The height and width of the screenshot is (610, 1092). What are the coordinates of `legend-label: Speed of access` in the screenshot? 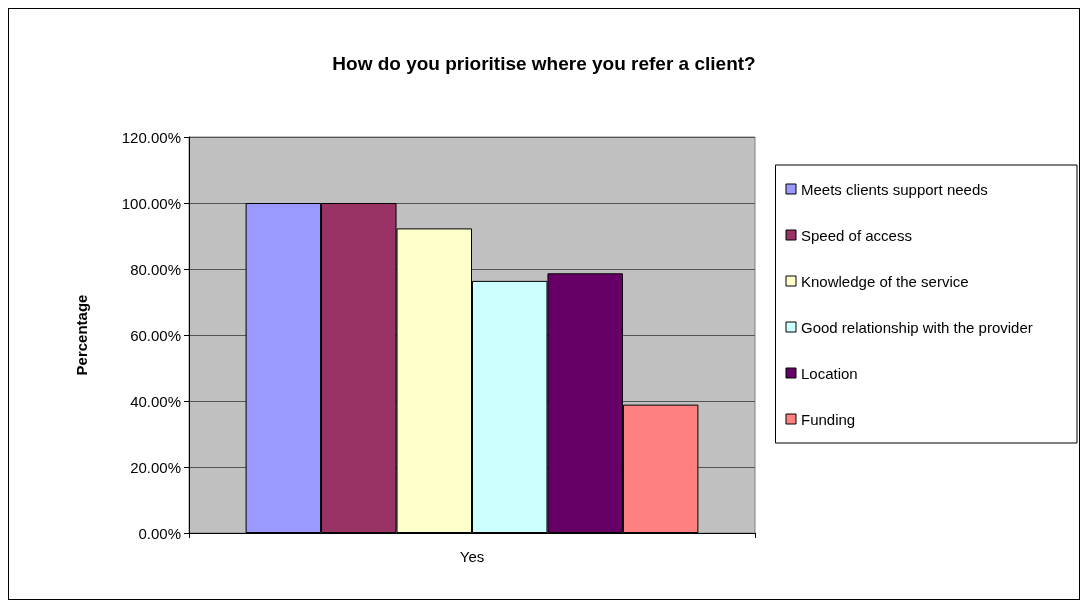 It's located at (856, 235).